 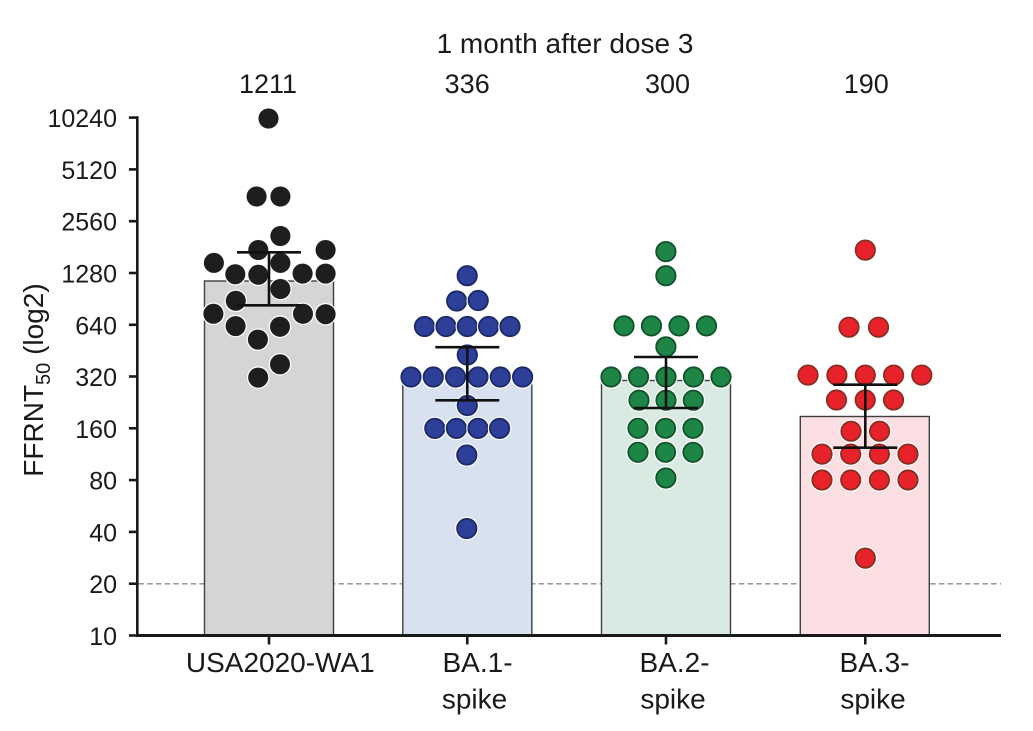 I want to click on svg-text: 2560, so click(x=89, y=223).